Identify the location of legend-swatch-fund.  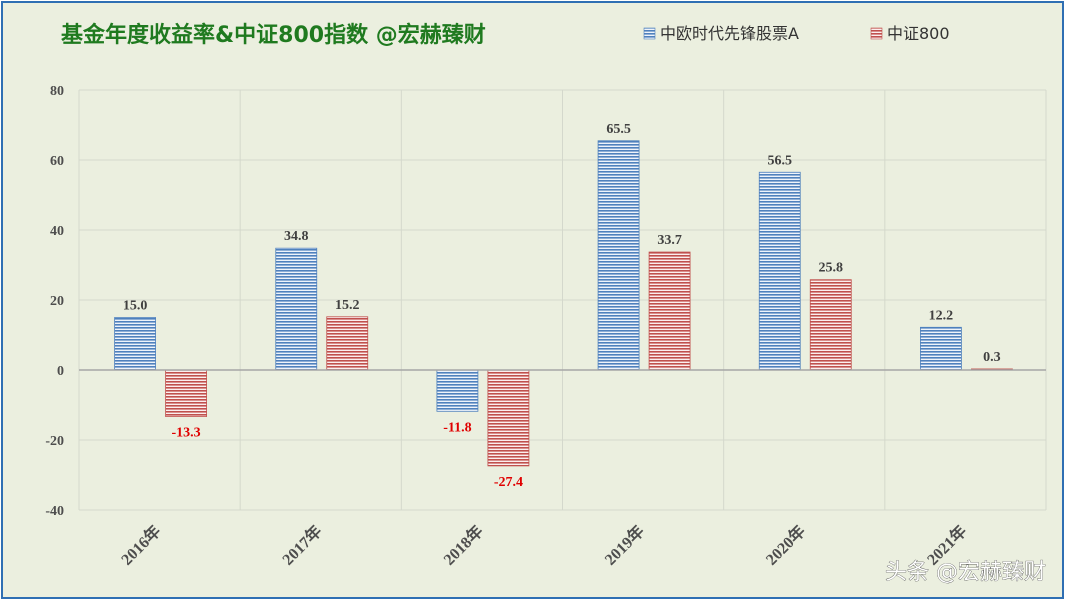
(649, 33).